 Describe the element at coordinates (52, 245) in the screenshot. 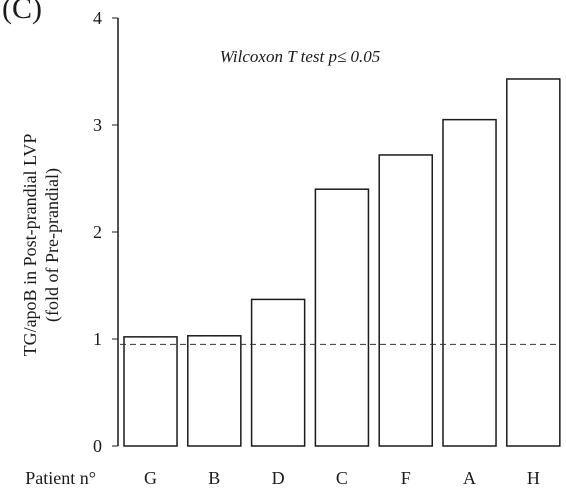

I see `y-axis-label-line-2: (fold of Pre-prandial)` at that location.